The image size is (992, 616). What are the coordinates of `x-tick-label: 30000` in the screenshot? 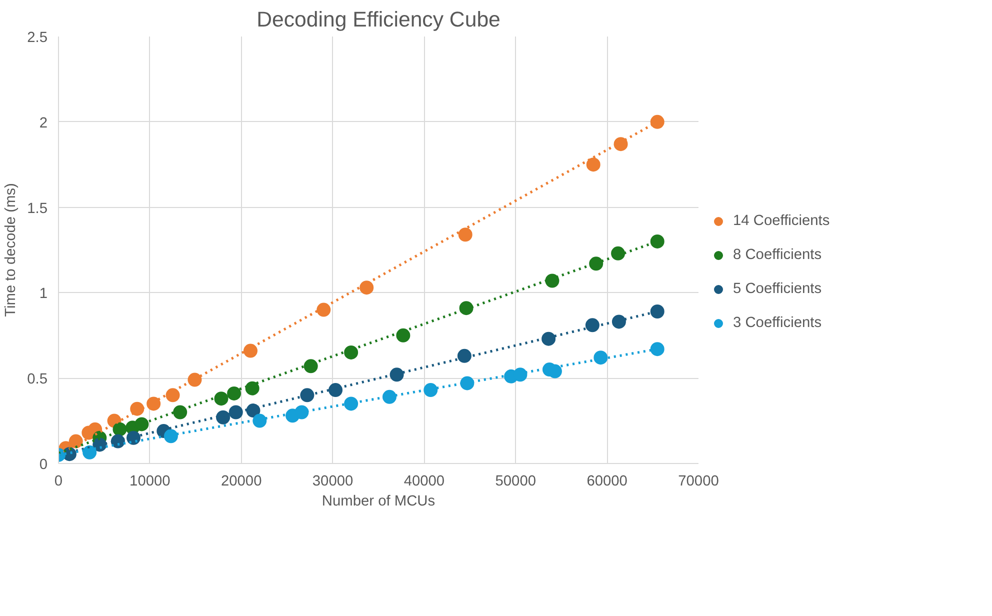 It's located at (333, 482).